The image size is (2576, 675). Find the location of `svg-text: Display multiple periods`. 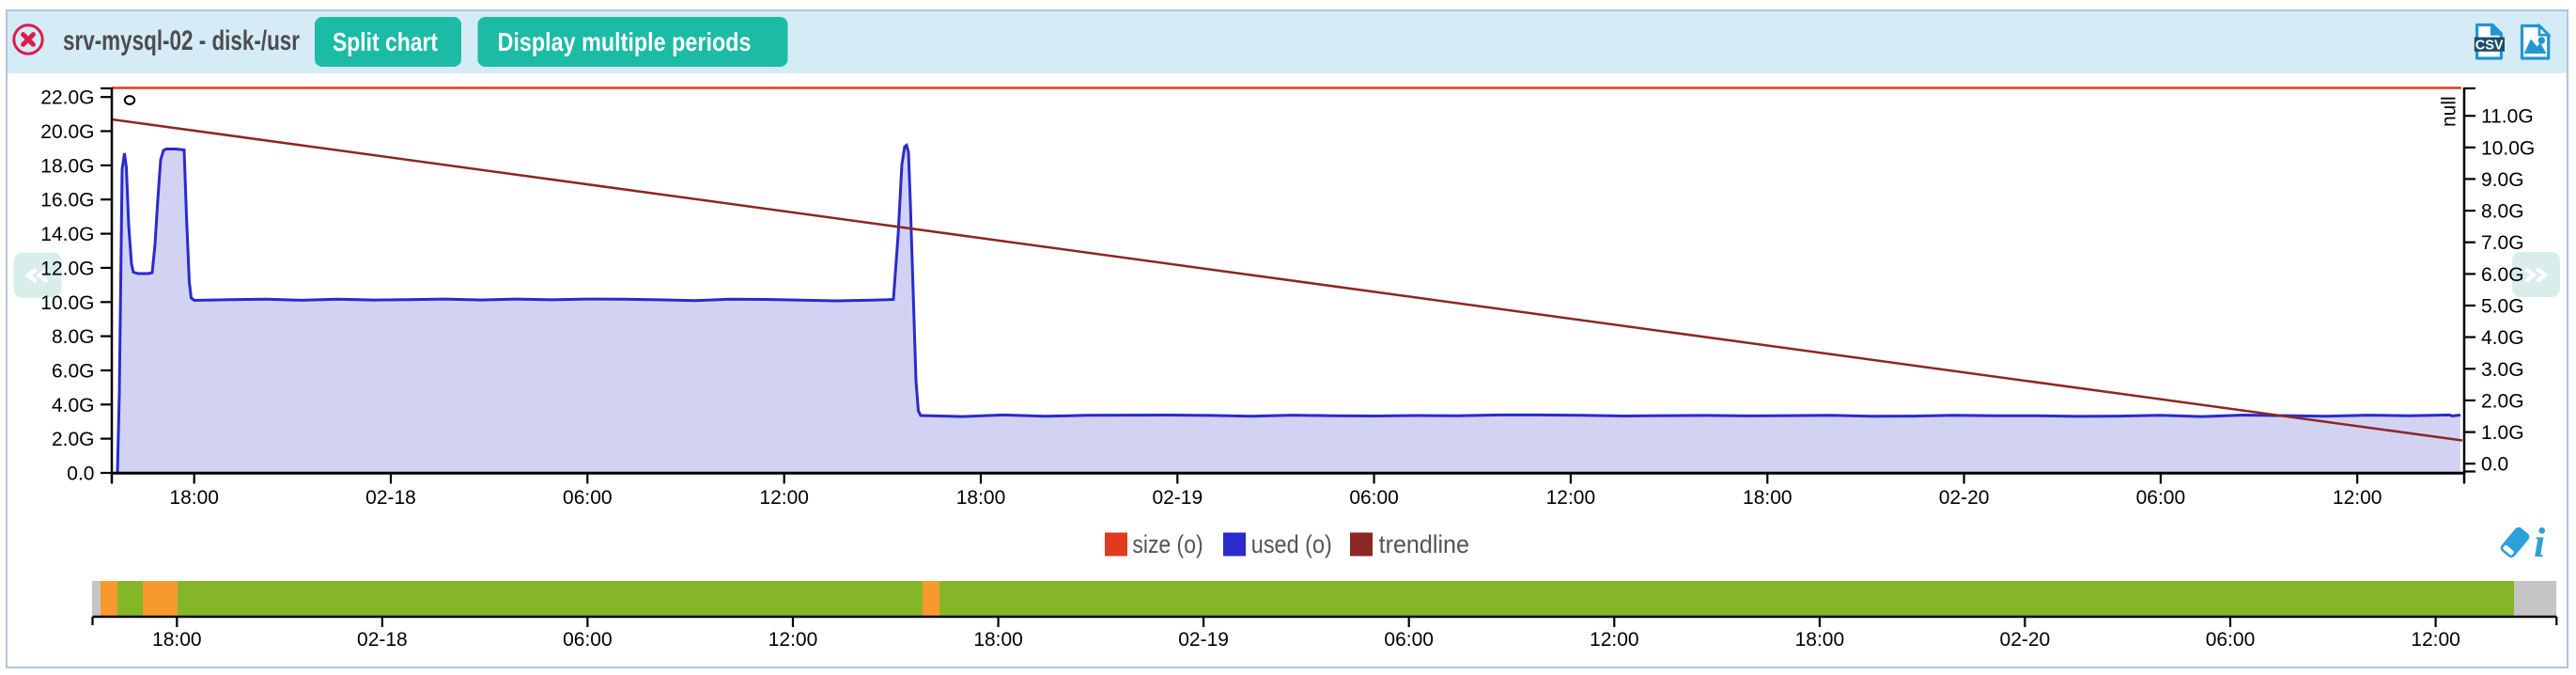

svg-text: Display multiple periods is located at coordinates (625, 41).